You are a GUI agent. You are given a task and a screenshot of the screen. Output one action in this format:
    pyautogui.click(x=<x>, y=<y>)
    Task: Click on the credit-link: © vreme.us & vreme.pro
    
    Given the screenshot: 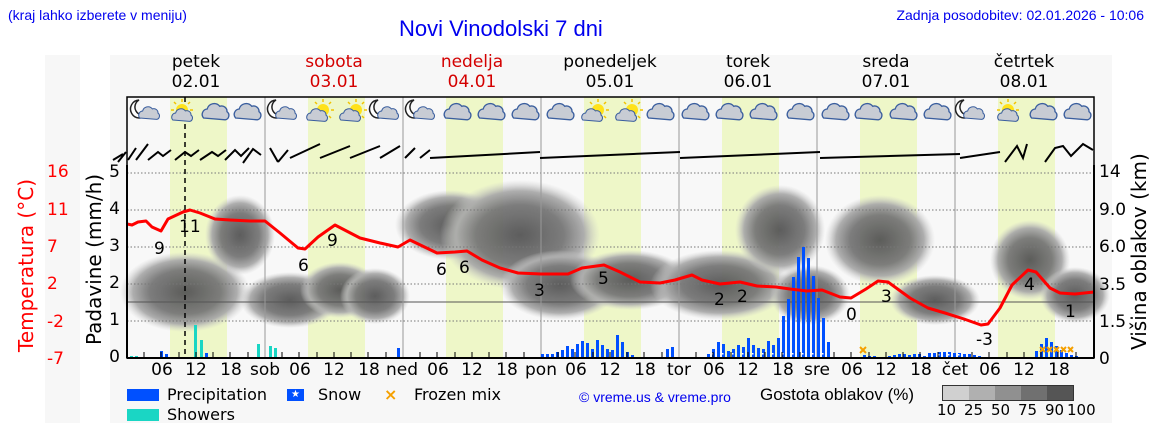 What is the action you would take?
    pyautogui.click(x=655, y=397)
    